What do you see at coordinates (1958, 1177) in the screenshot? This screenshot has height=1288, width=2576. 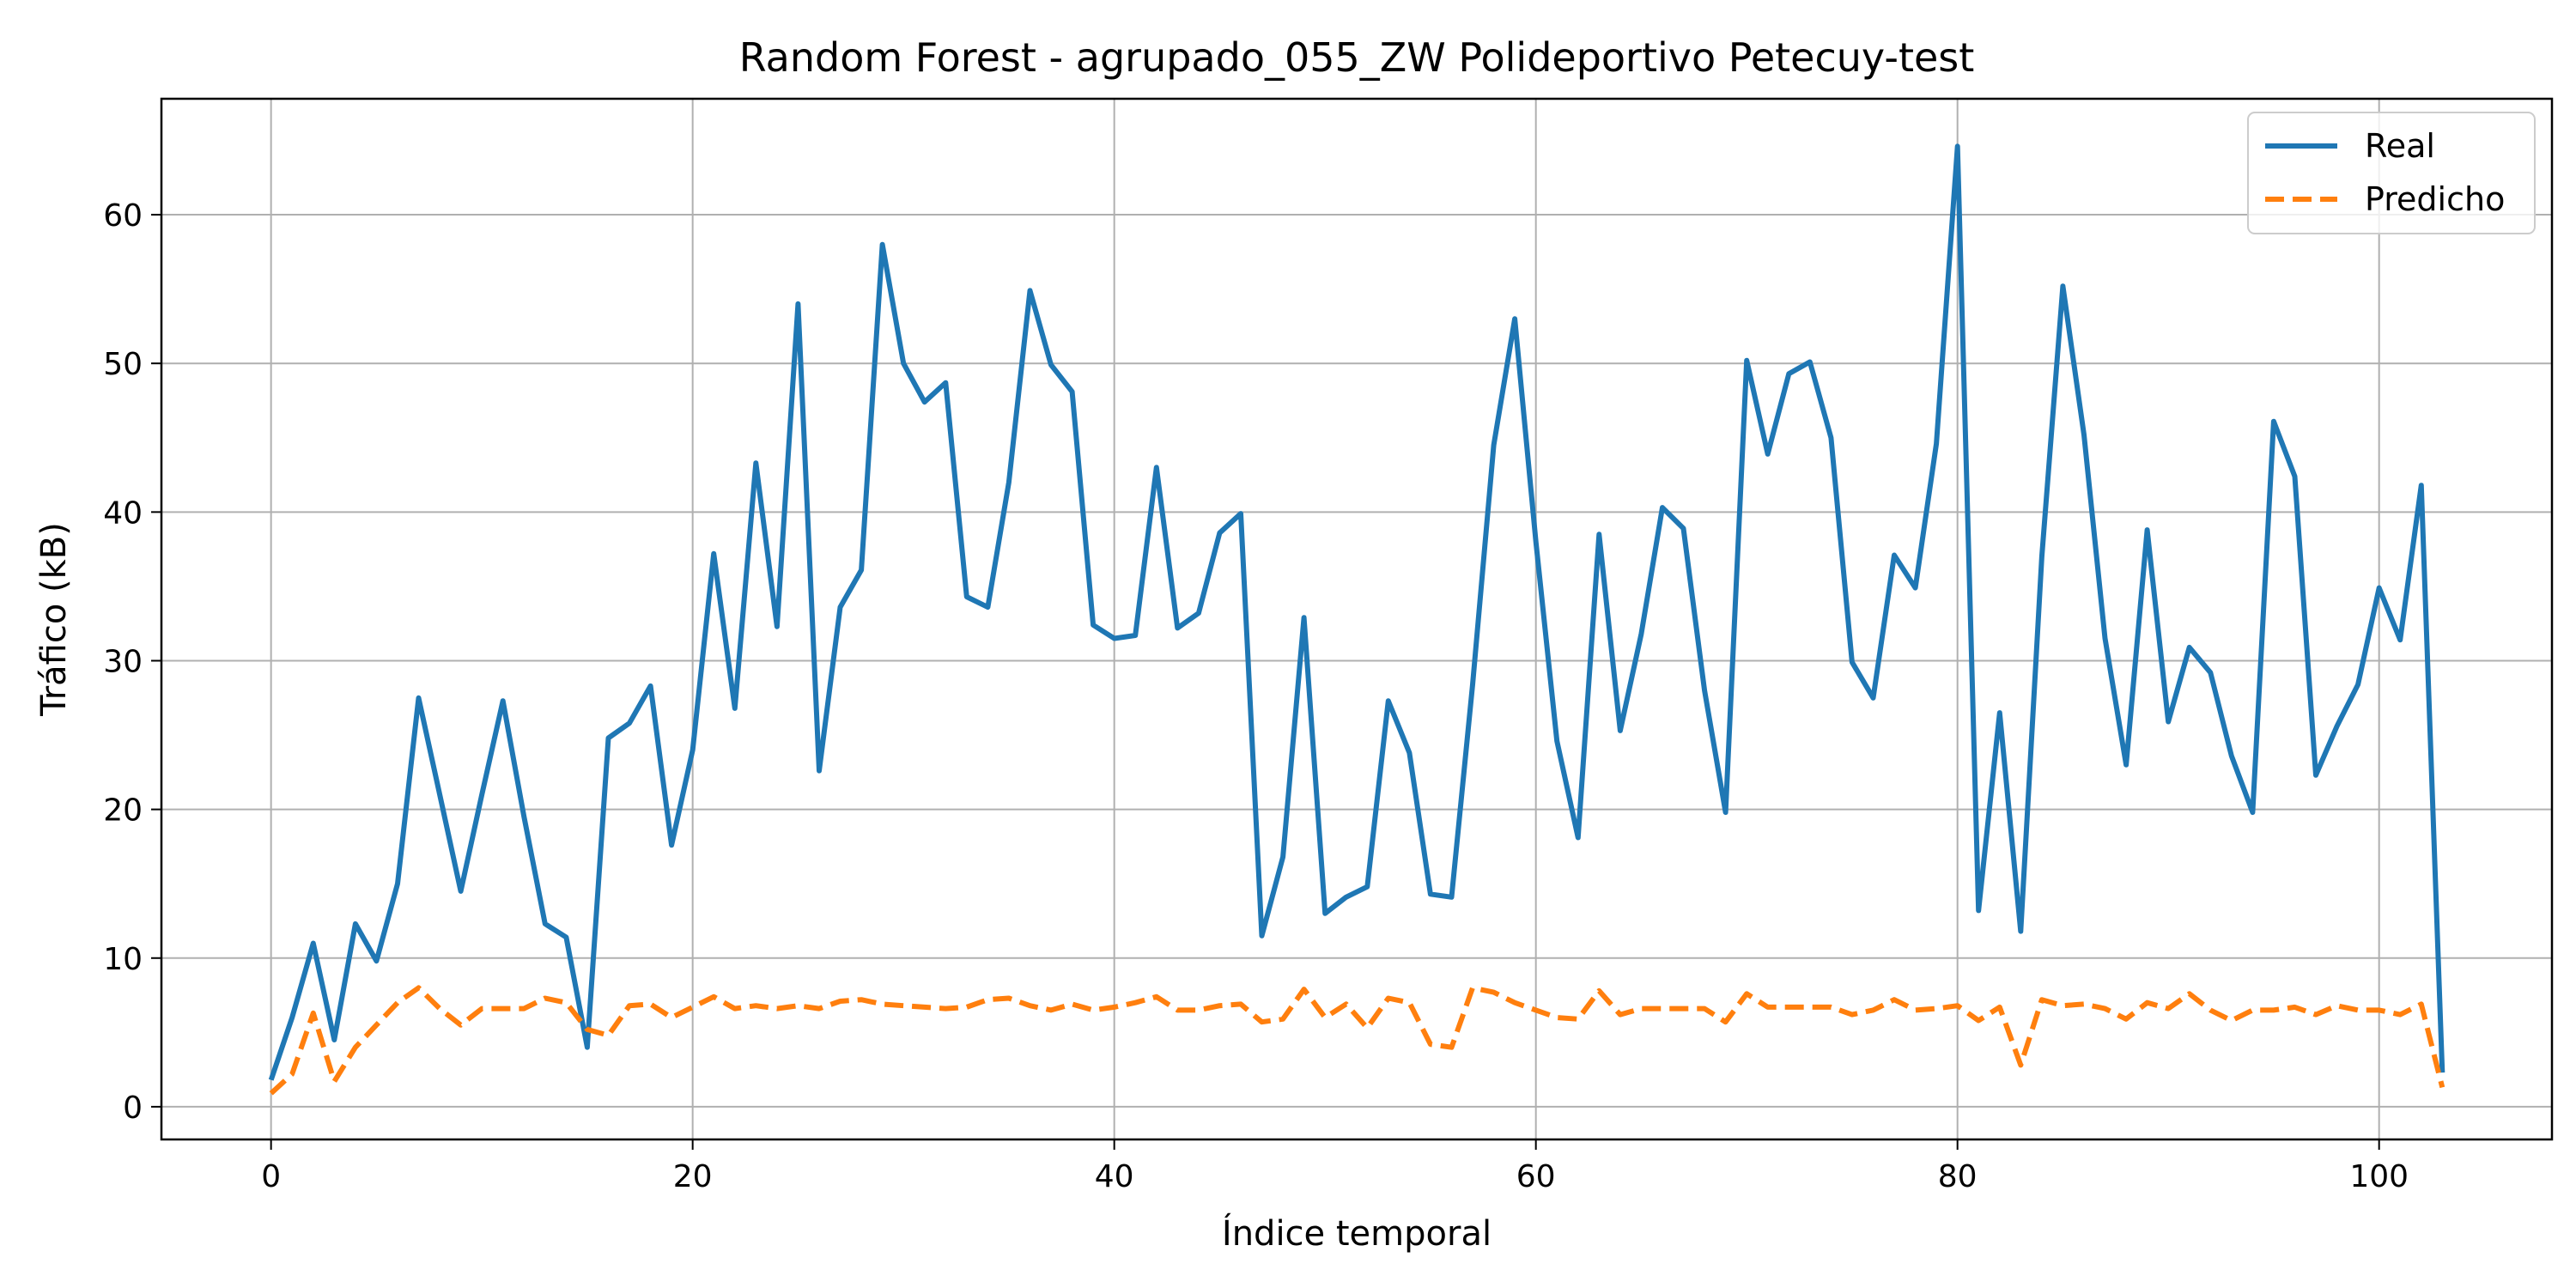 I see `x-tick-label: 80` at bounding box center [1958, 1177].